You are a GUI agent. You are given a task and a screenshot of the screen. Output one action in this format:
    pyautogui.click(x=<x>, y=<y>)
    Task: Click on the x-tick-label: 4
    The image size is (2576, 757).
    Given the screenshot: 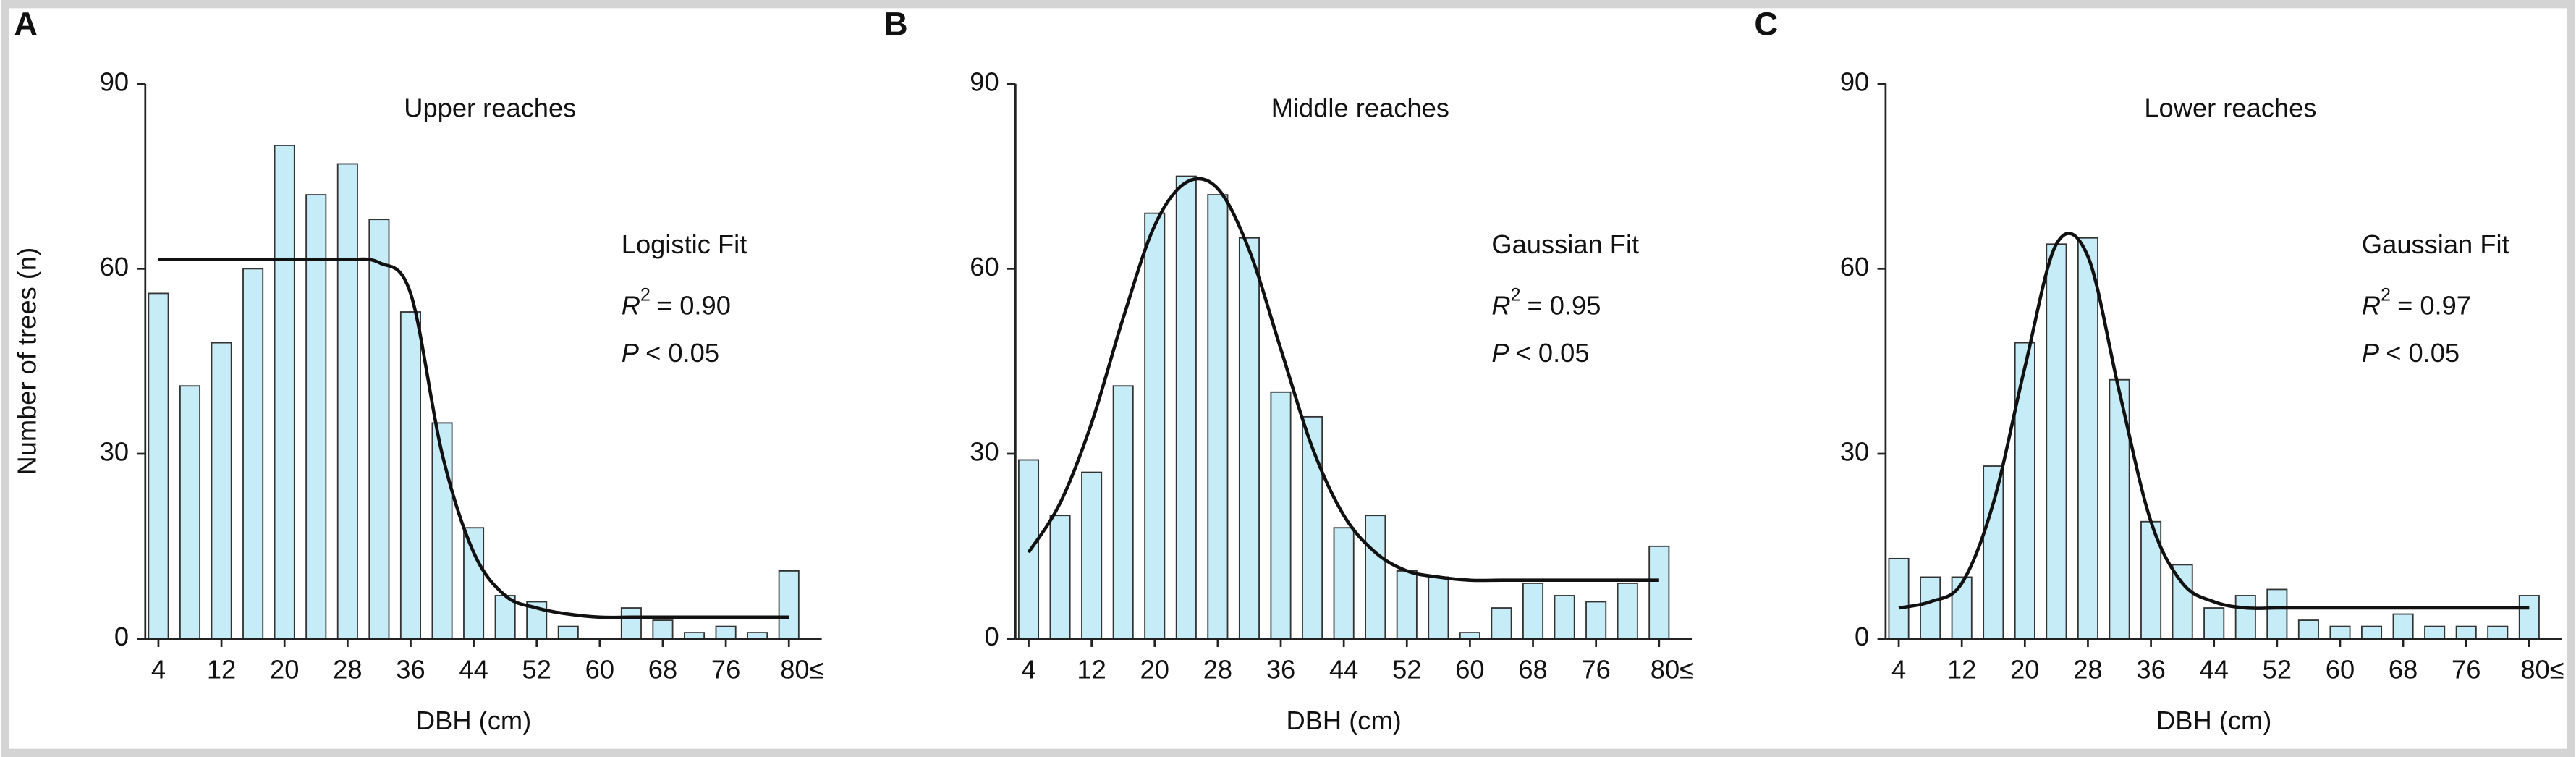 What is the action you would take?
    pyautogui.click(x=1028, y=670)
    